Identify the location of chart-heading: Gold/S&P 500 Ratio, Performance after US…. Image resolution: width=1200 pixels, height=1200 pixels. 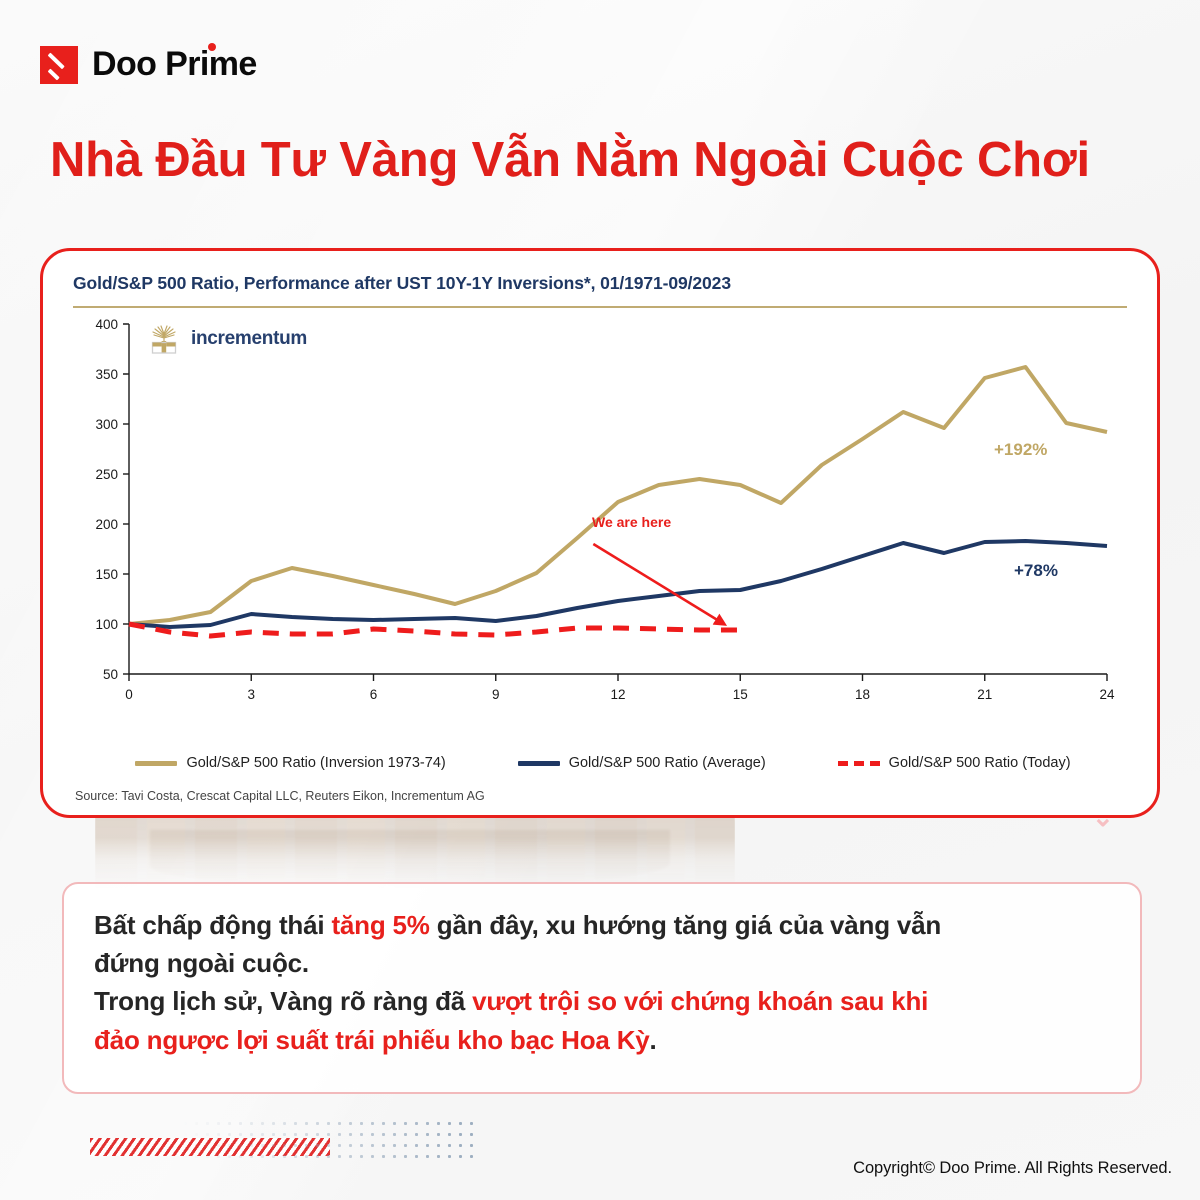
(402, 283).